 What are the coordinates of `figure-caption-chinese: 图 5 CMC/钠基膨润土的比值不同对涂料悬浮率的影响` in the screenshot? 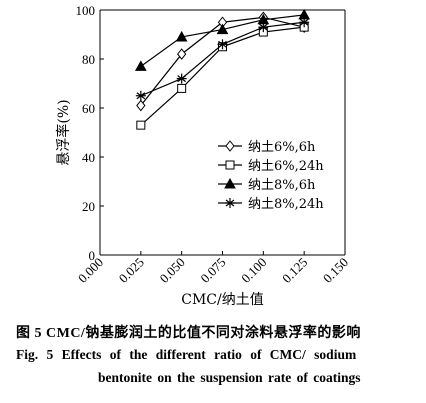 It's located at (188, 333).